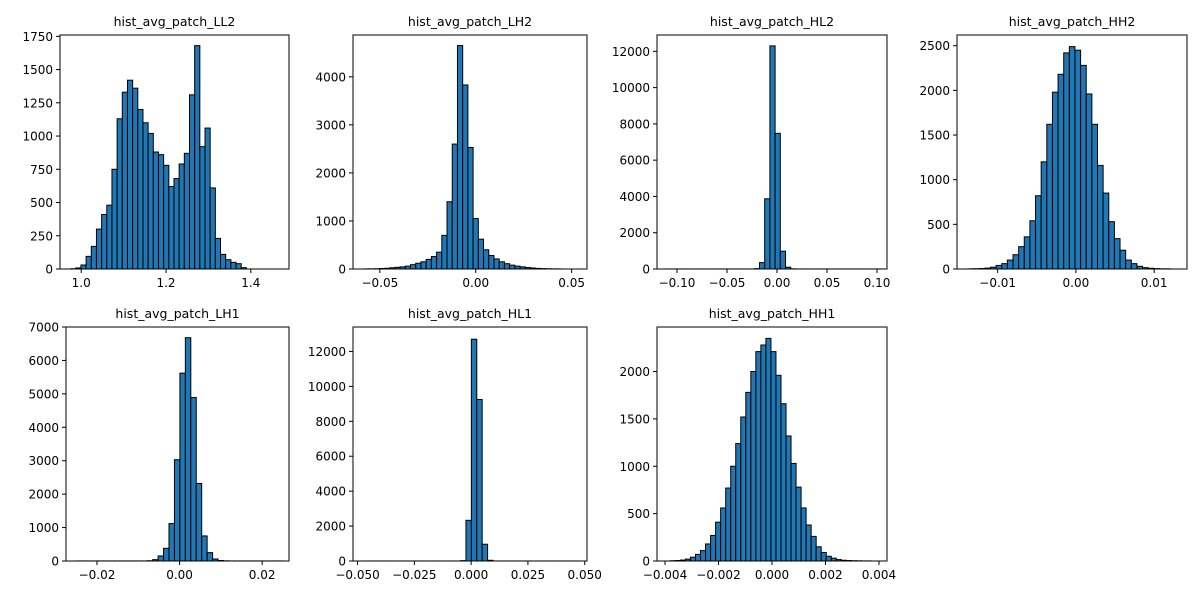  I want to click on x-tick-label: −0.05, so click(379, 283).